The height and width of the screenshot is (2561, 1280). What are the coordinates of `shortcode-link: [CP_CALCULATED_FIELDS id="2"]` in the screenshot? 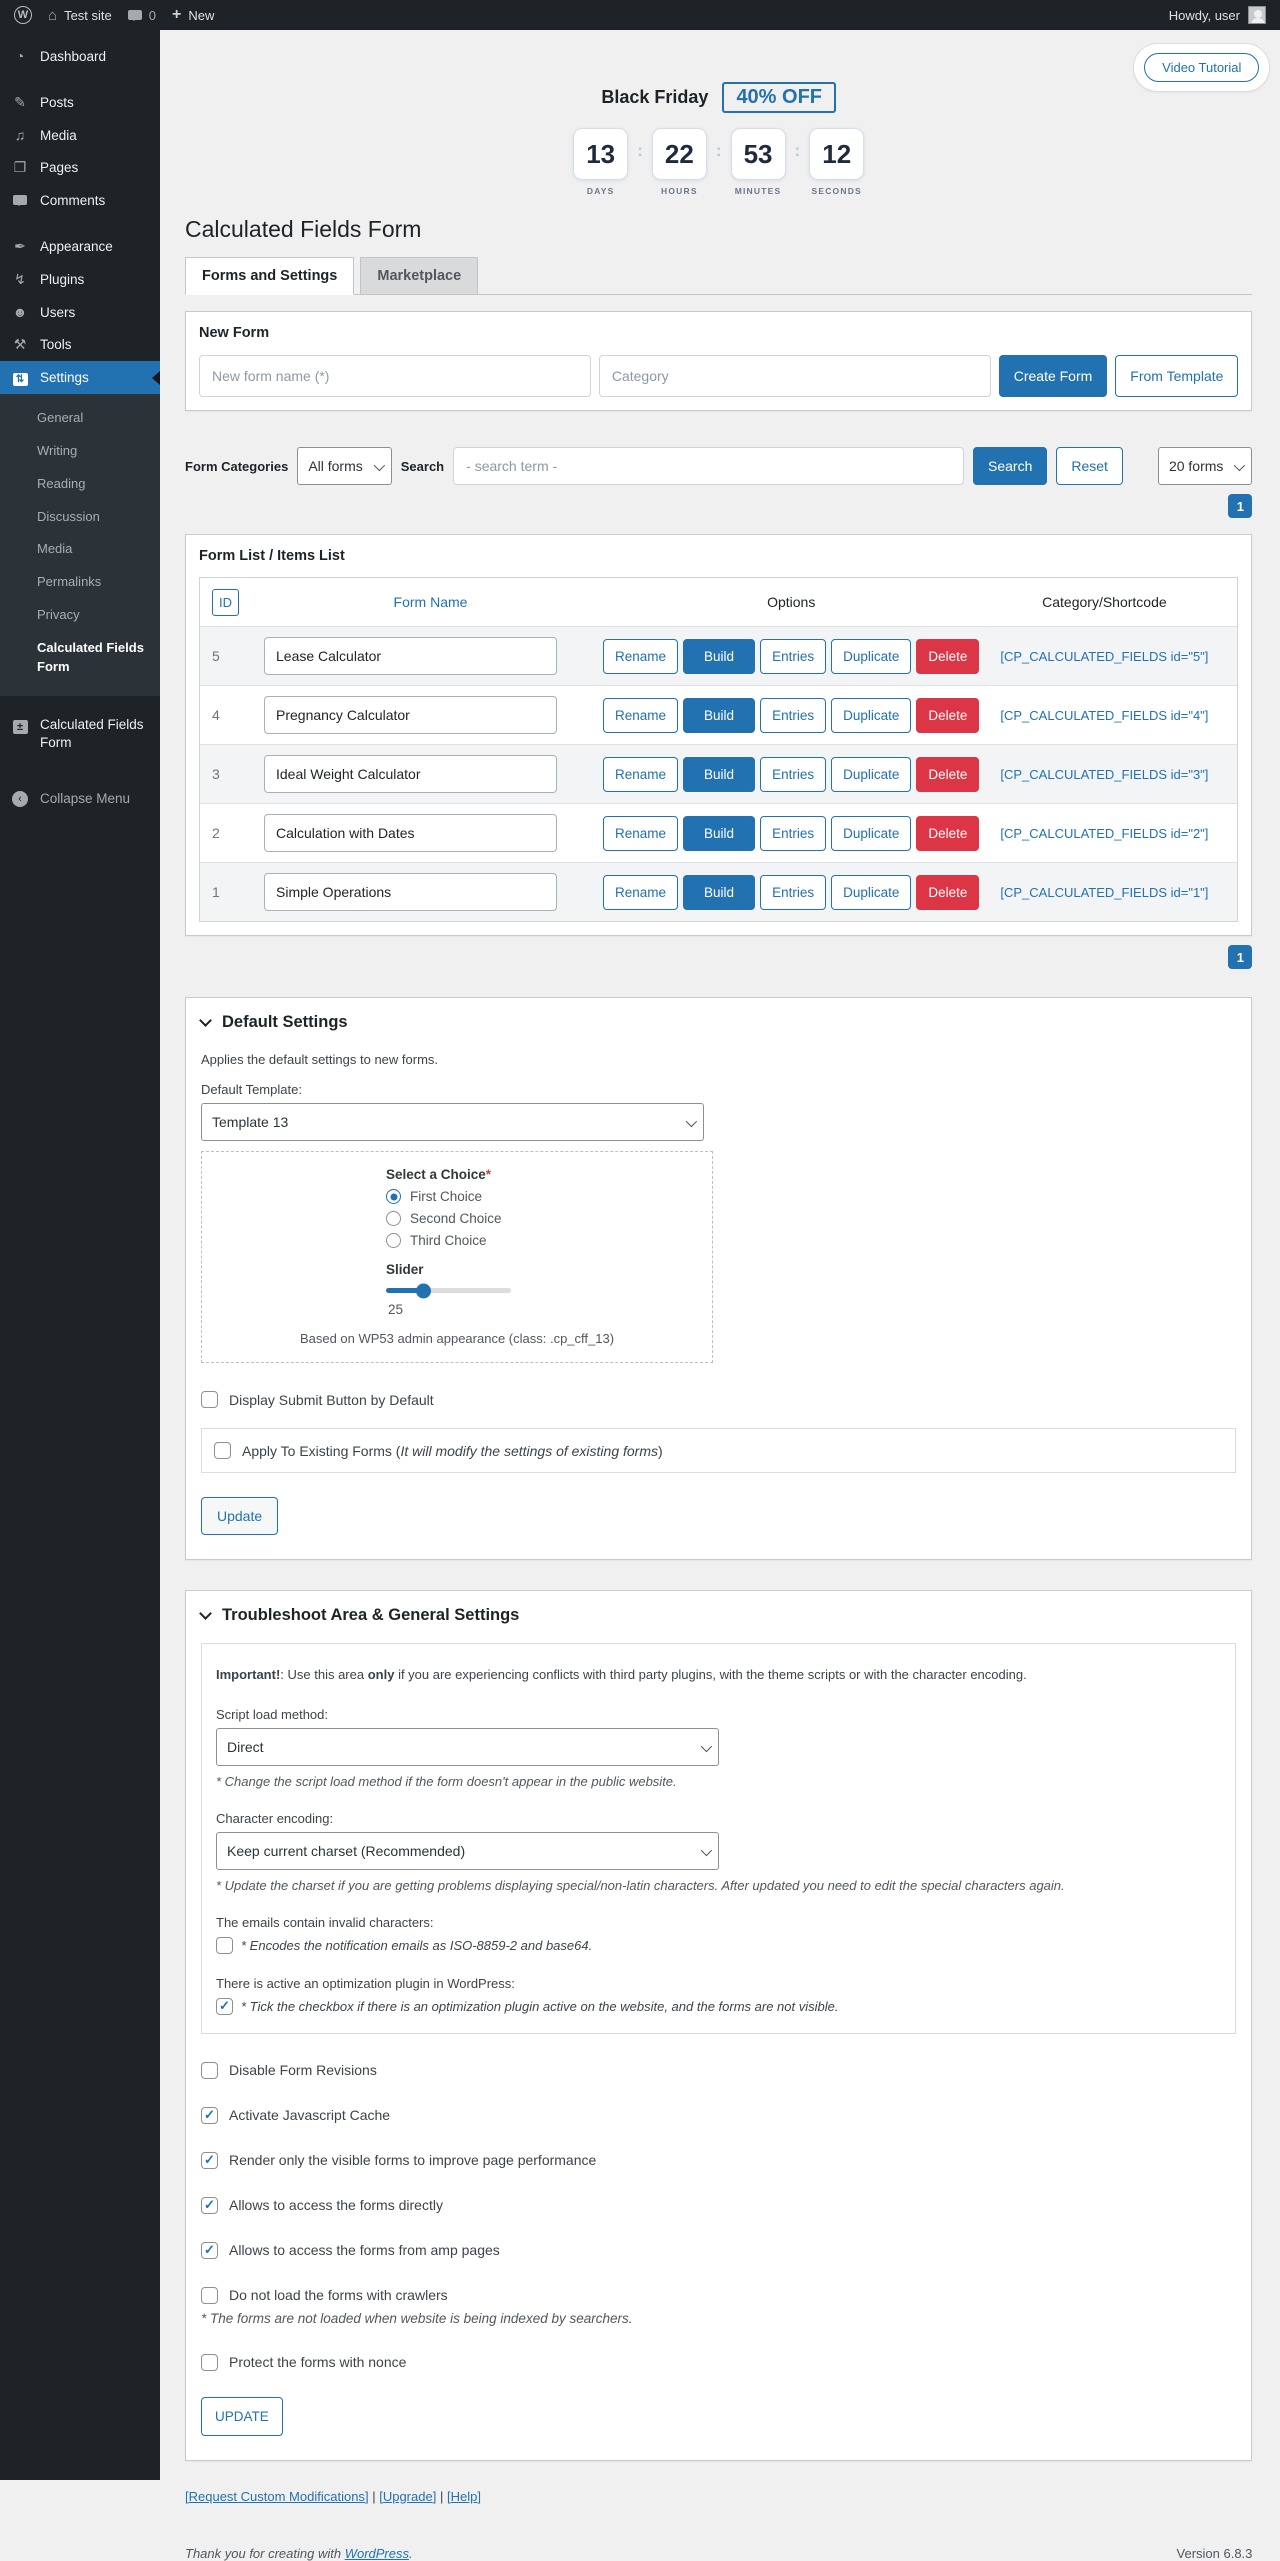 It's located at (1104, 833).